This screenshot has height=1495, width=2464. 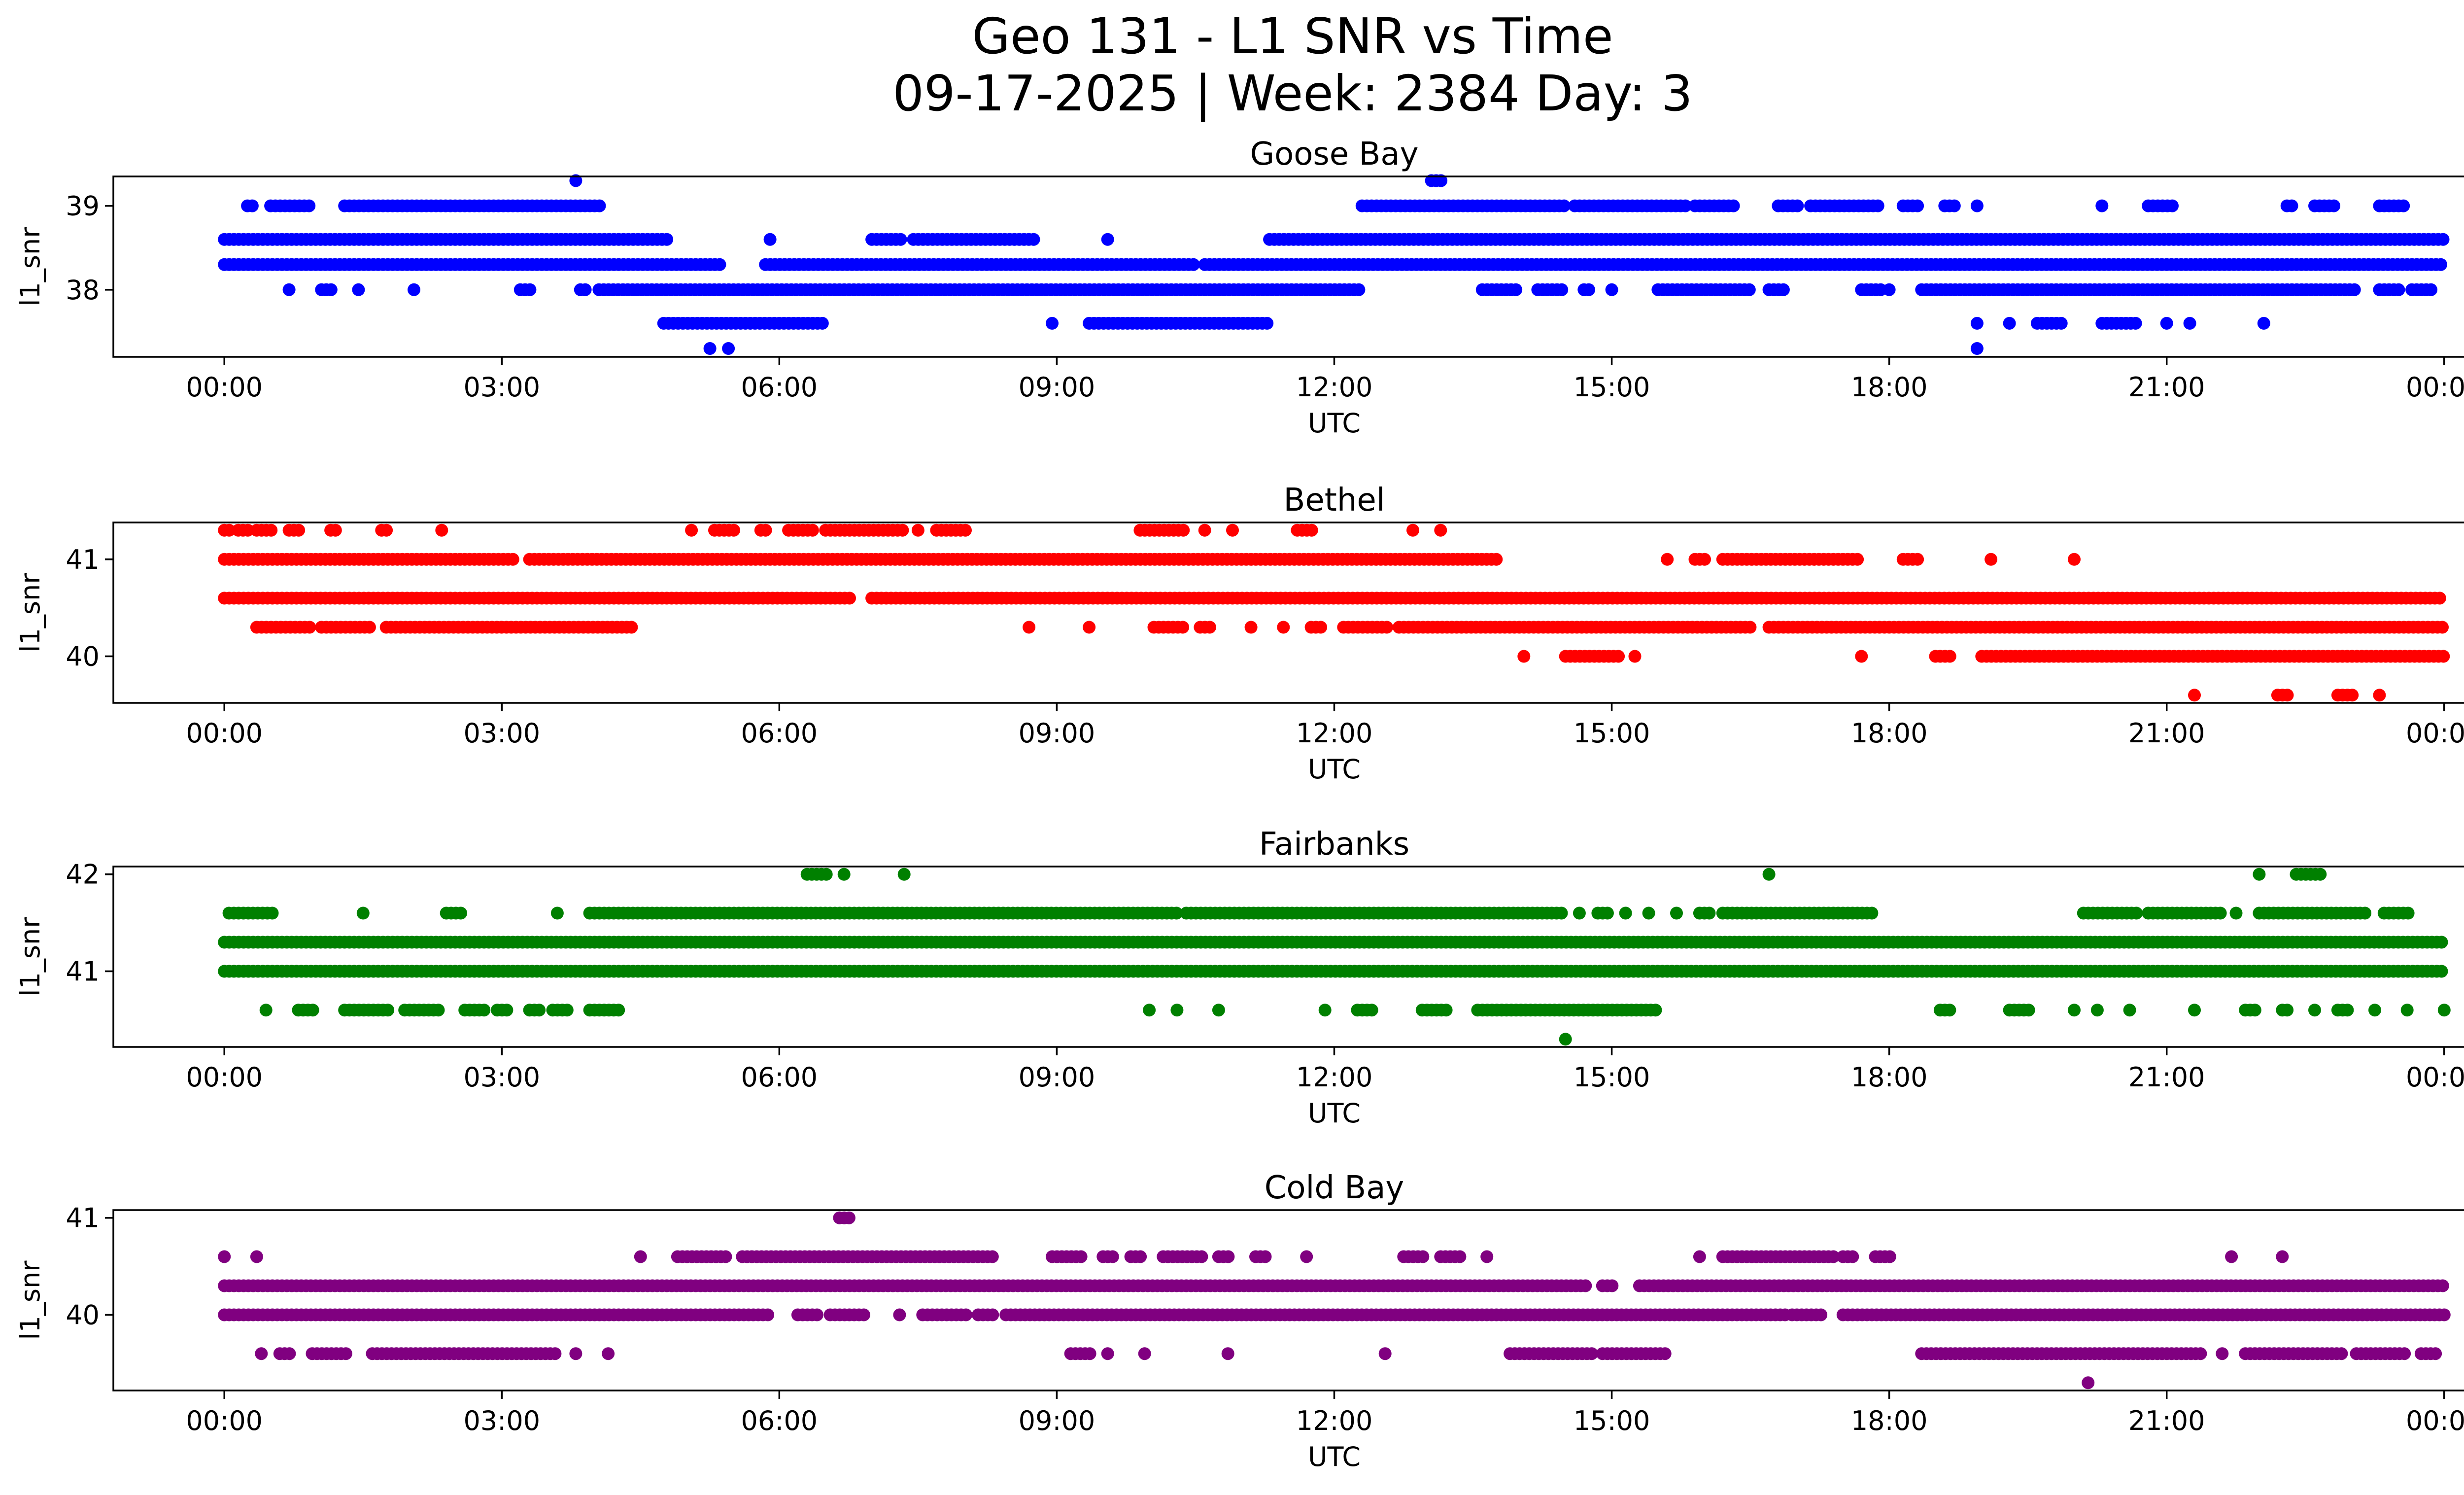 What do you see at coordinates (1334, 500) in the screenshot?
I see `panel-title-bethel: Bethel` at bounding box center [1334, 500].